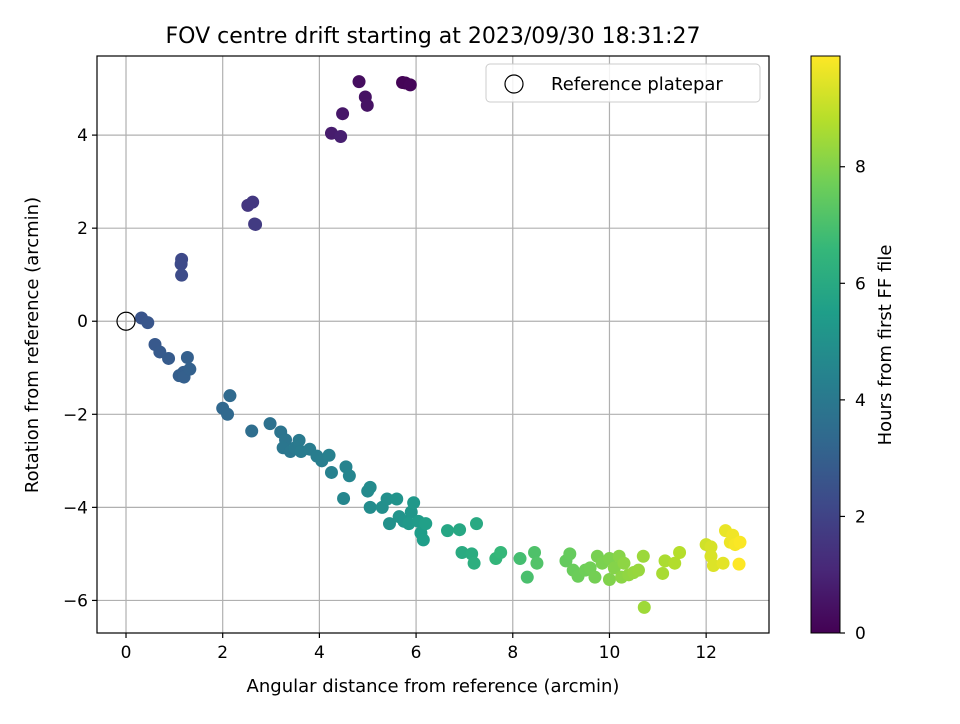 This screenshot has width=960, height=724. I want to click on colorbar-label: Hours from first FF file, so click(885, 345).